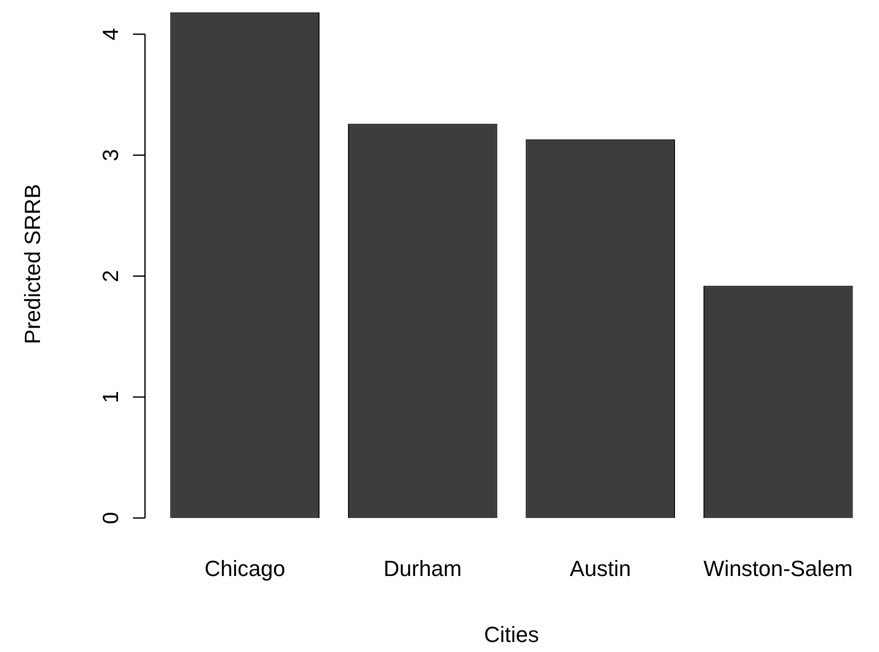 This screenshot has width=879, height=652. I want to click on y-tick-label: 2, so click(111, 276).